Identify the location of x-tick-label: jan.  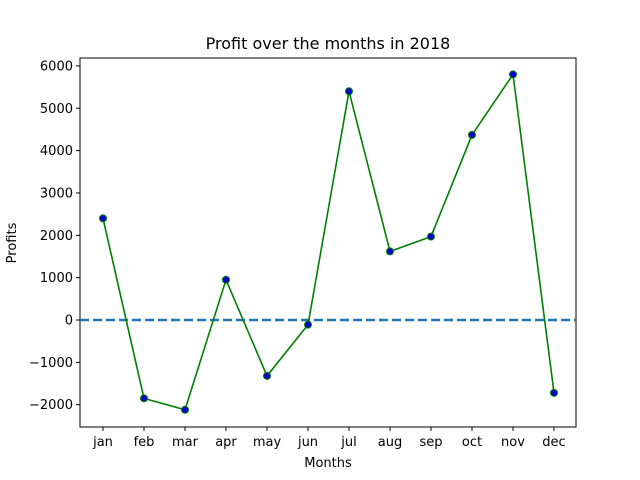
(102, 442).